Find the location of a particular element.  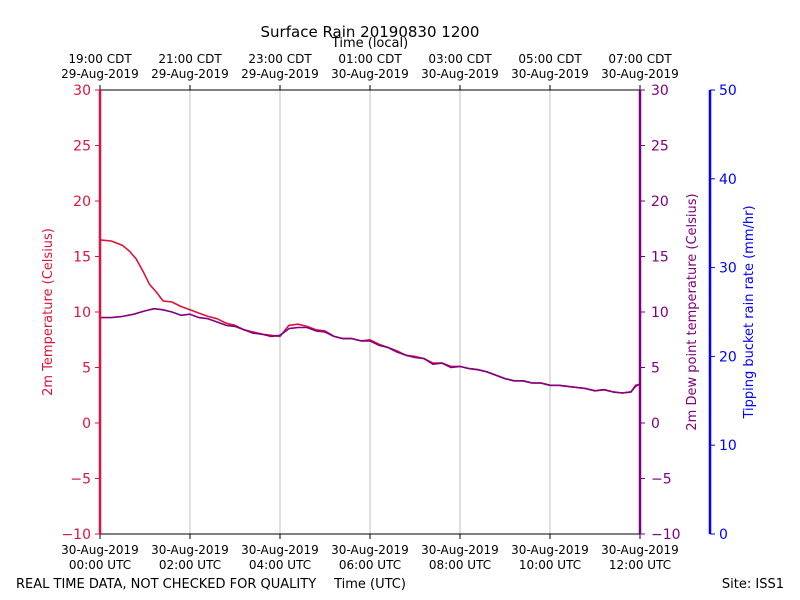

right-tick-label-1: −5 is located at coordinates (661, 480).